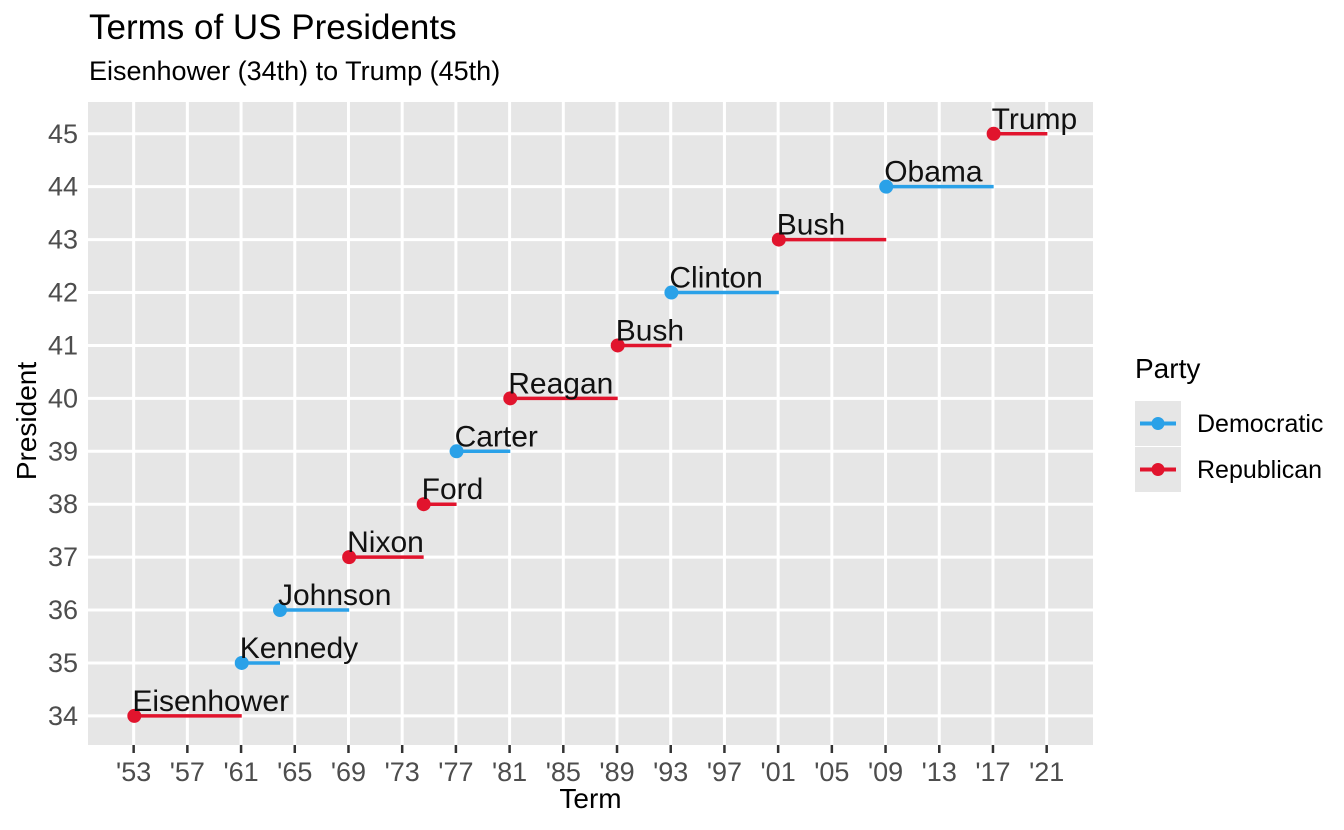  I want to click on x-tick-label: '73, so click(402, 772).